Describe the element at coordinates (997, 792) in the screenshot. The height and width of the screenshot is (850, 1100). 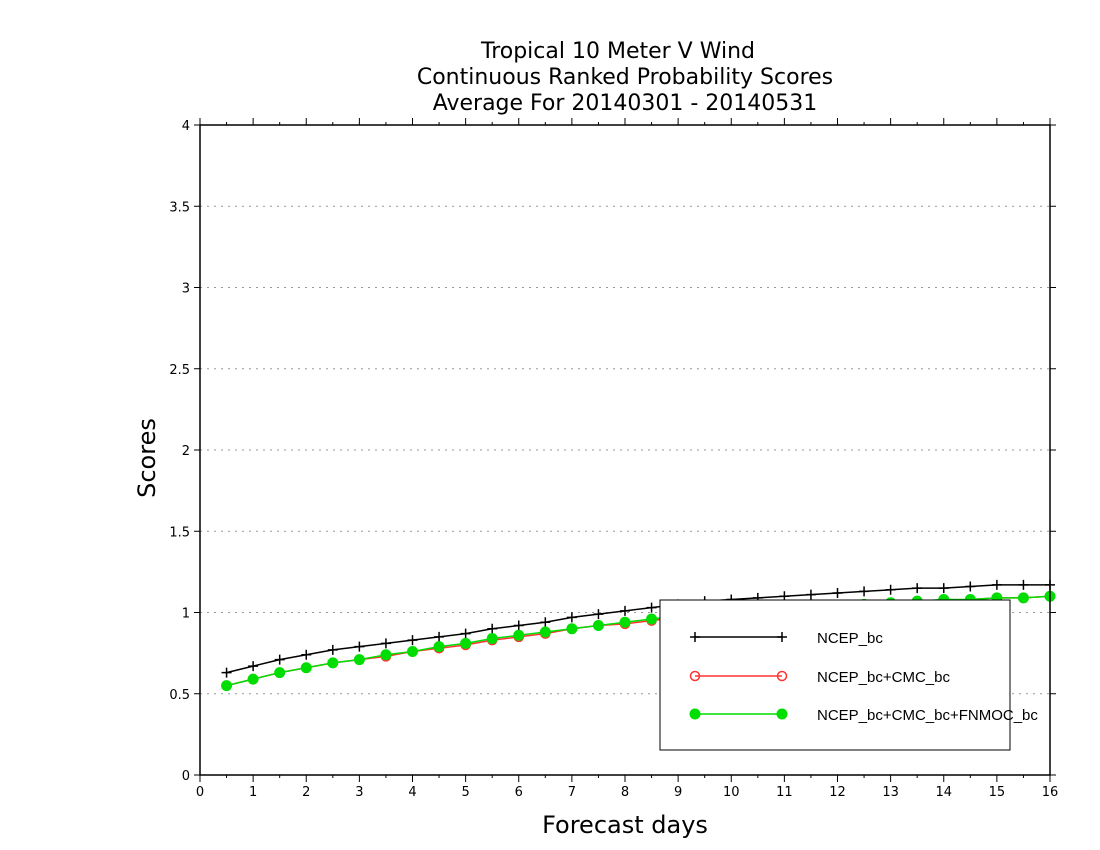
I see `x-tick-label-15: 15` at that location.